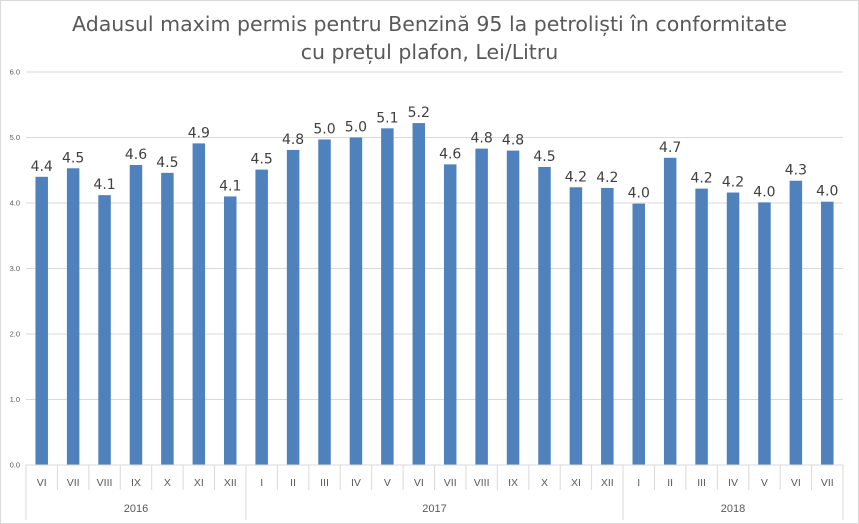 This screenshot has height=524, width=859. Describe the element at coordinates (15, 334) in the screenshot. I see `y-tick-label: 2.0` at that location.